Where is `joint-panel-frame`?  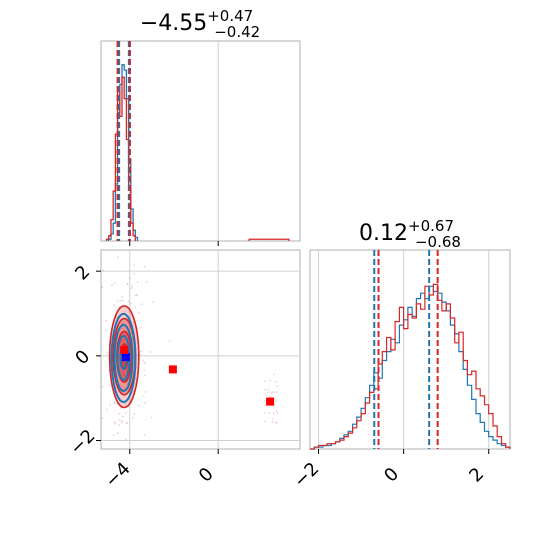 joint-panel-frame is located at coordinates (200, 349).